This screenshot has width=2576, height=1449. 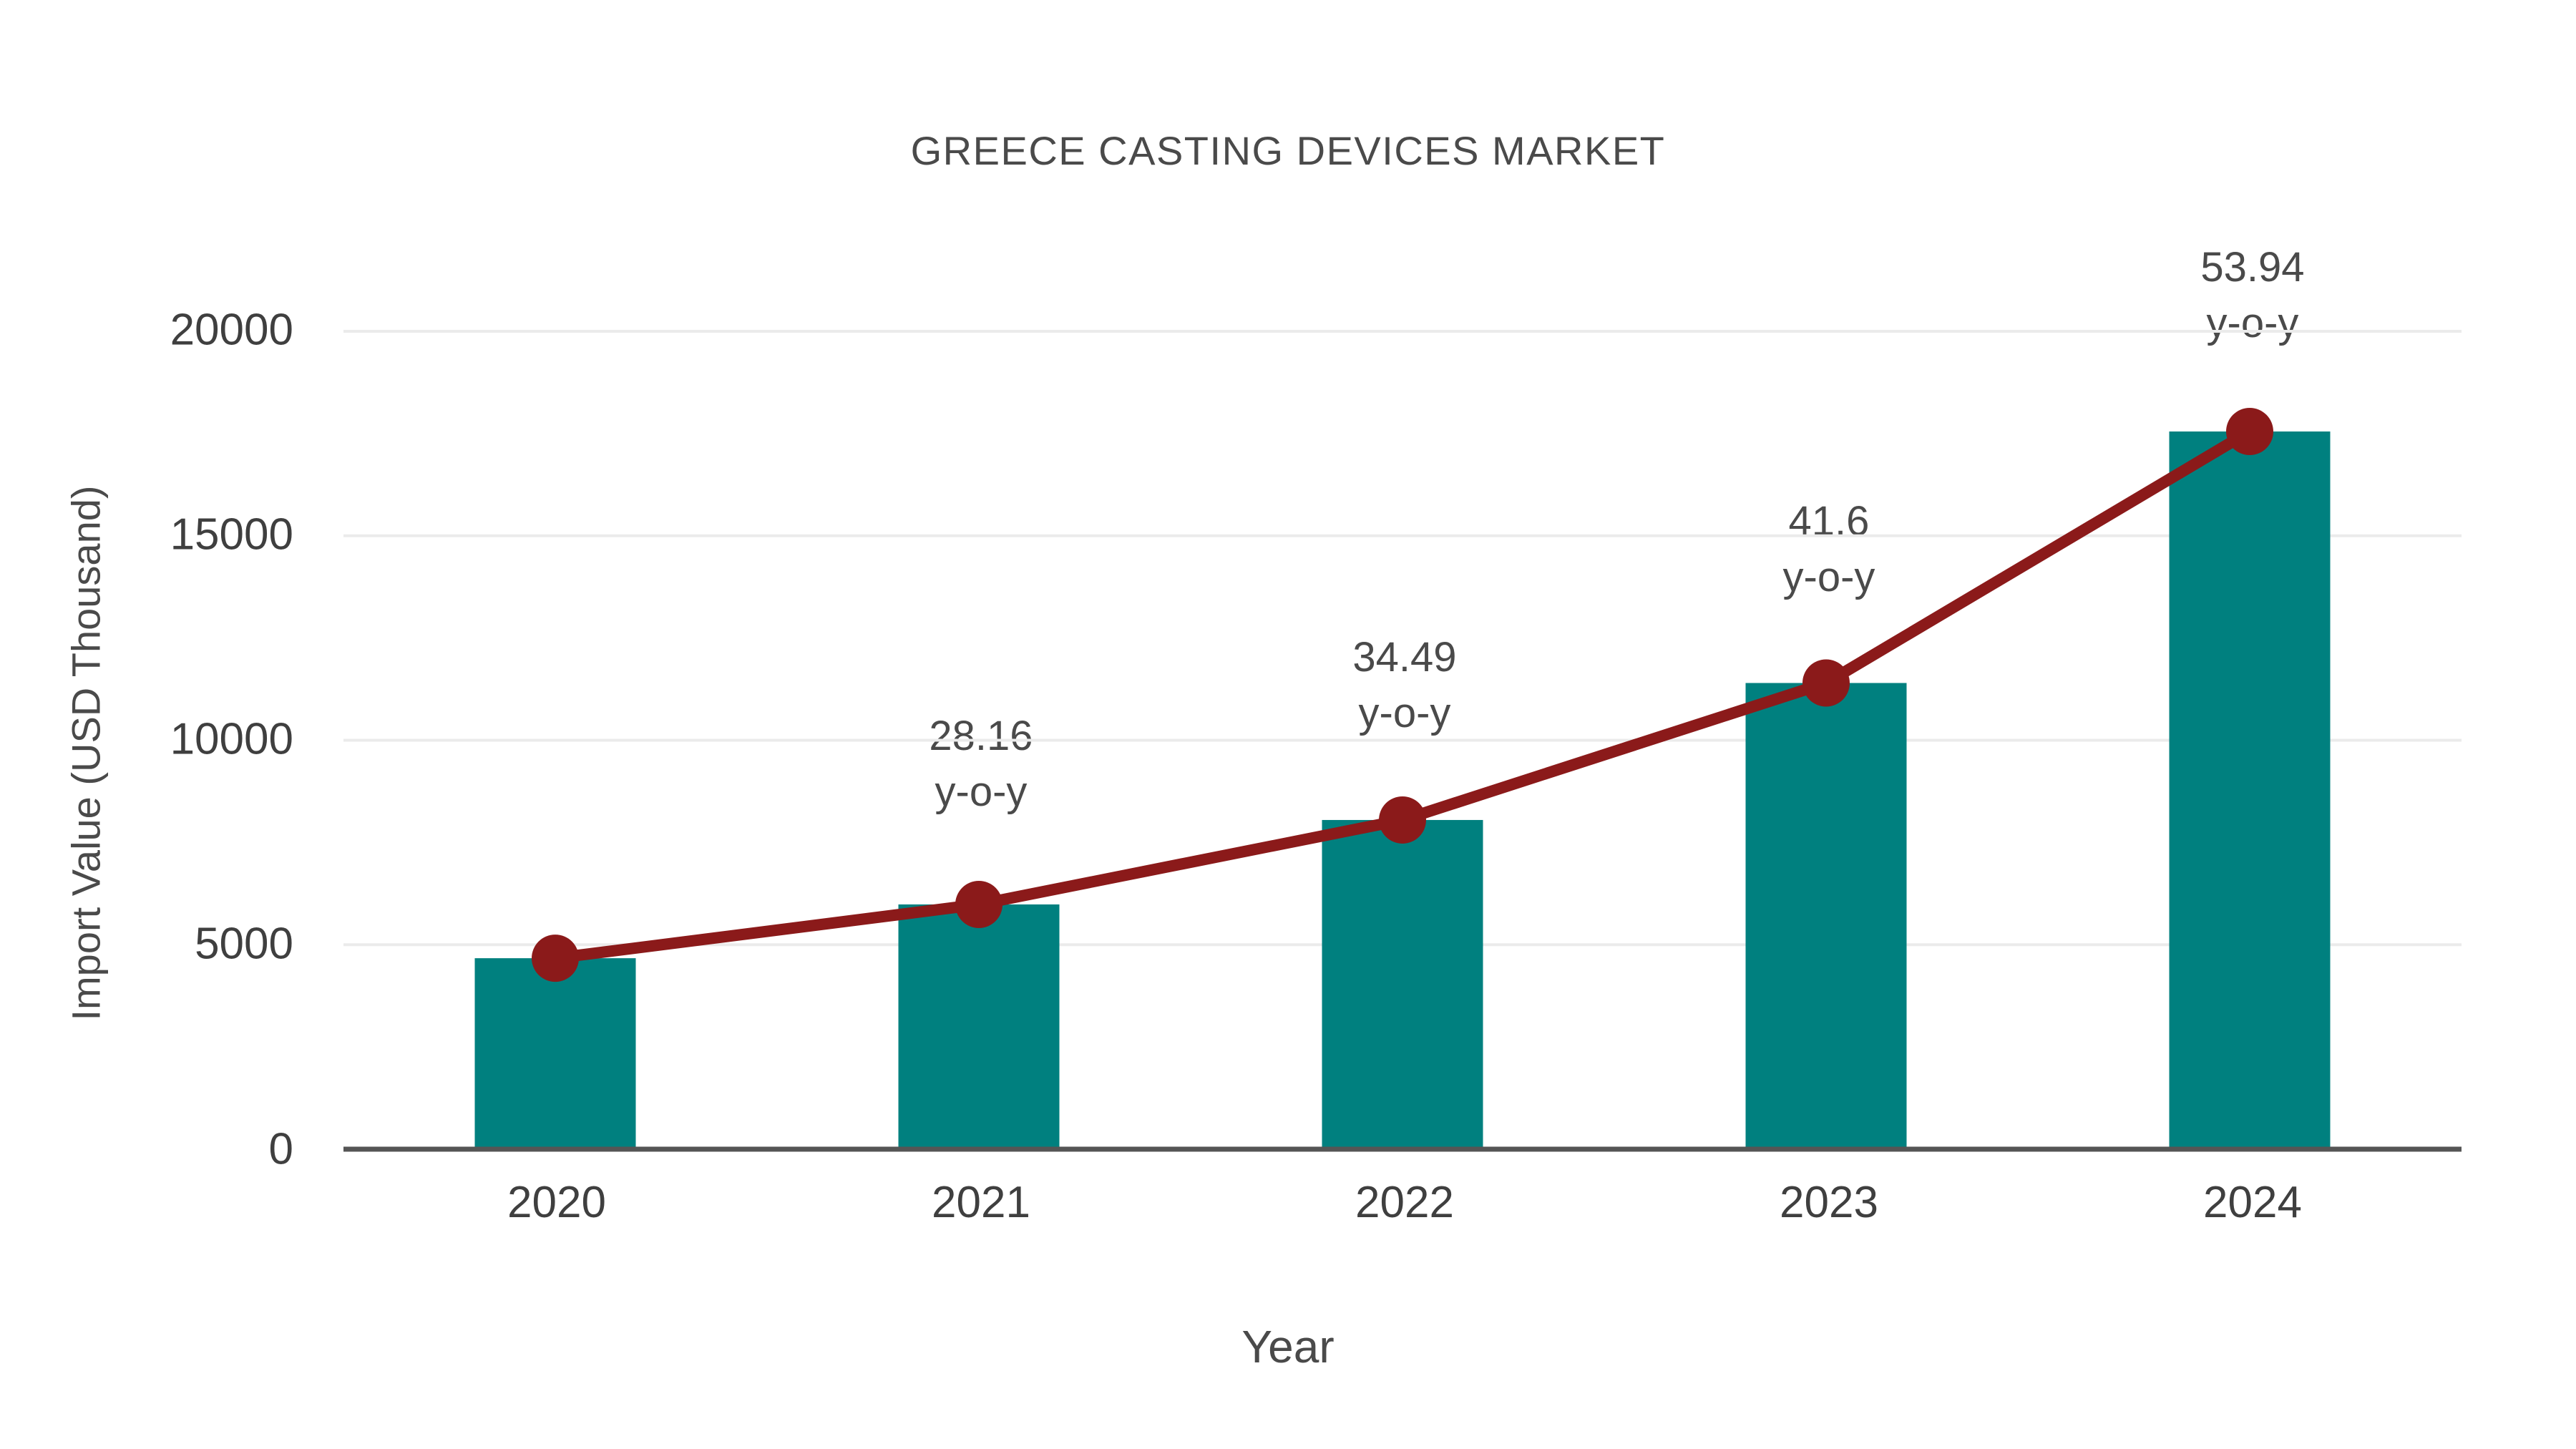 I want to click on bar-2024, so click(x=2250, y=790).